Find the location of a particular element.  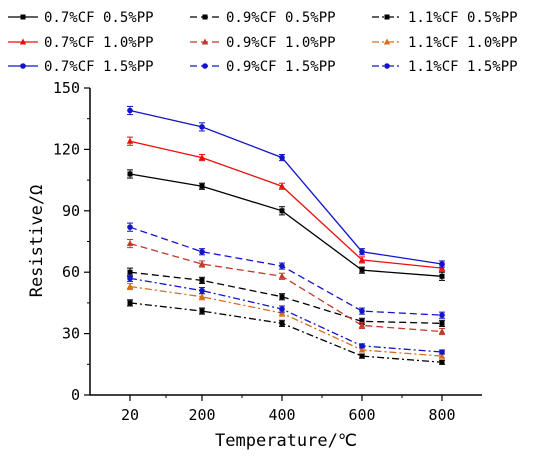

legend-label: 0.7%CF 0.5%PP is located at coordinates (99, 18).